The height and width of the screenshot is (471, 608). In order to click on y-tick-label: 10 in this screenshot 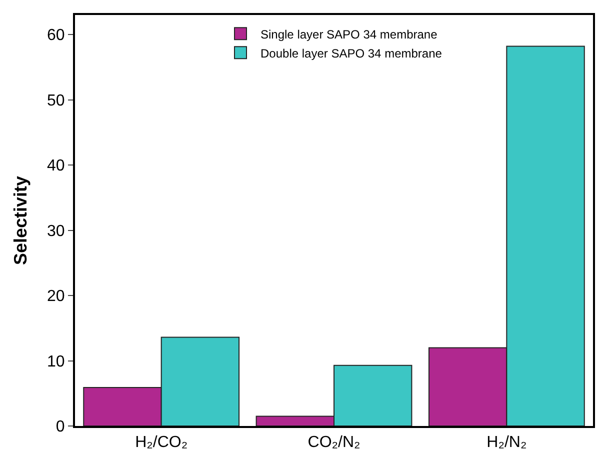, I will do `click(56, 361)`.